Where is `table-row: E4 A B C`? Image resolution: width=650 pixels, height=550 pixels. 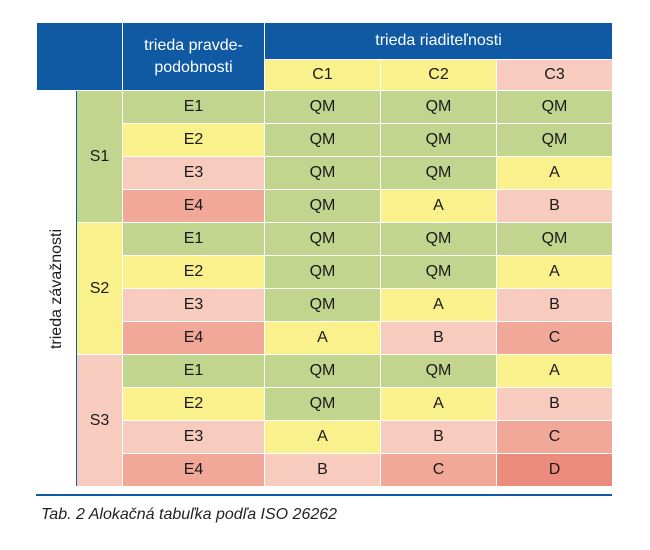 table-row: E4 A B C is located at coordinates (325, 338).